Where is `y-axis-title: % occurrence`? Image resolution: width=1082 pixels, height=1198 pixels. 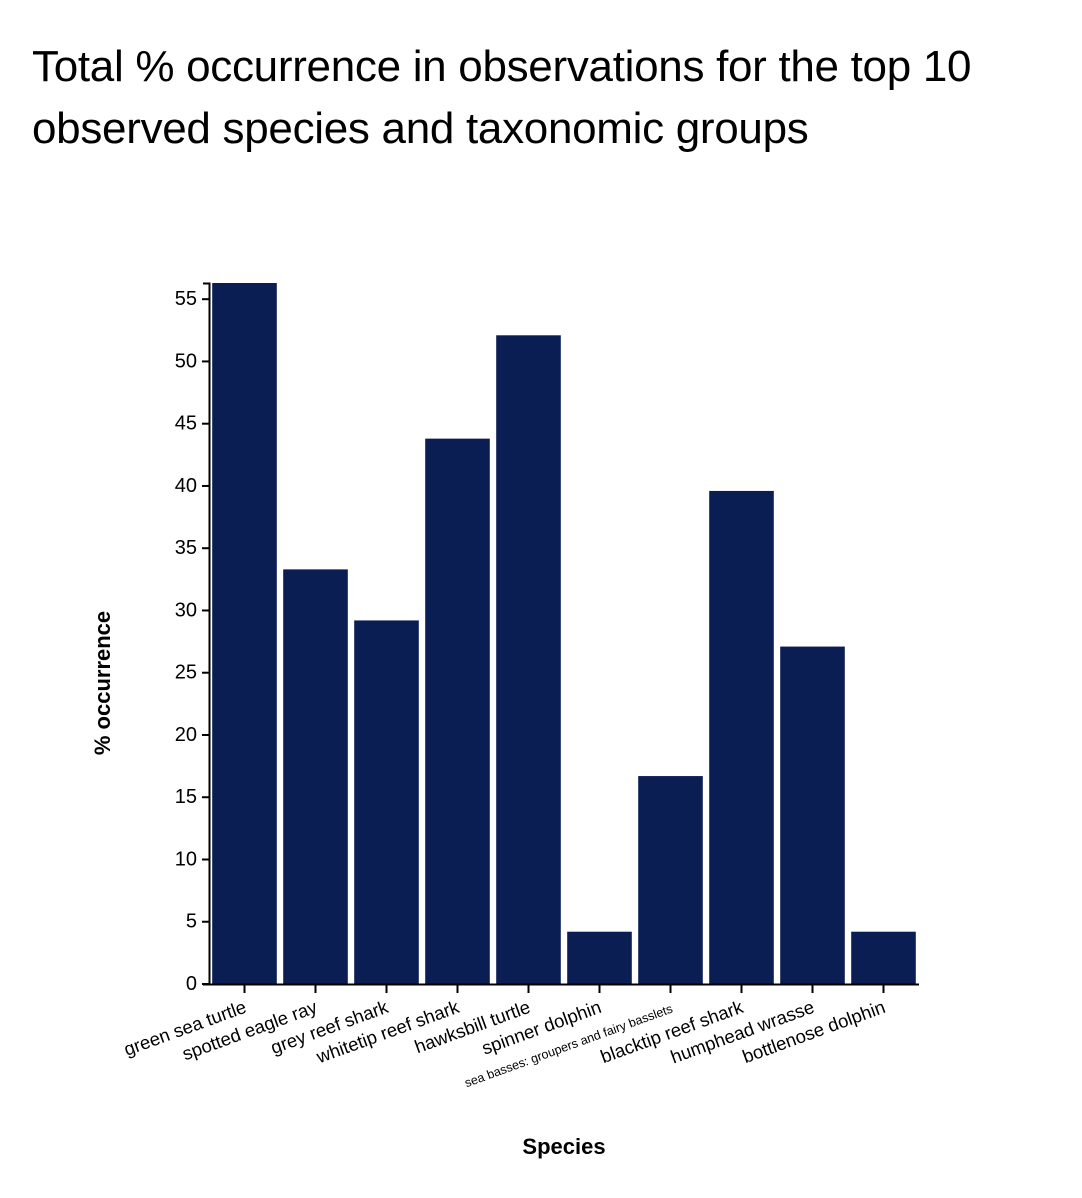 y-axis-title: % occurrence is located at coordinates (102, 683).